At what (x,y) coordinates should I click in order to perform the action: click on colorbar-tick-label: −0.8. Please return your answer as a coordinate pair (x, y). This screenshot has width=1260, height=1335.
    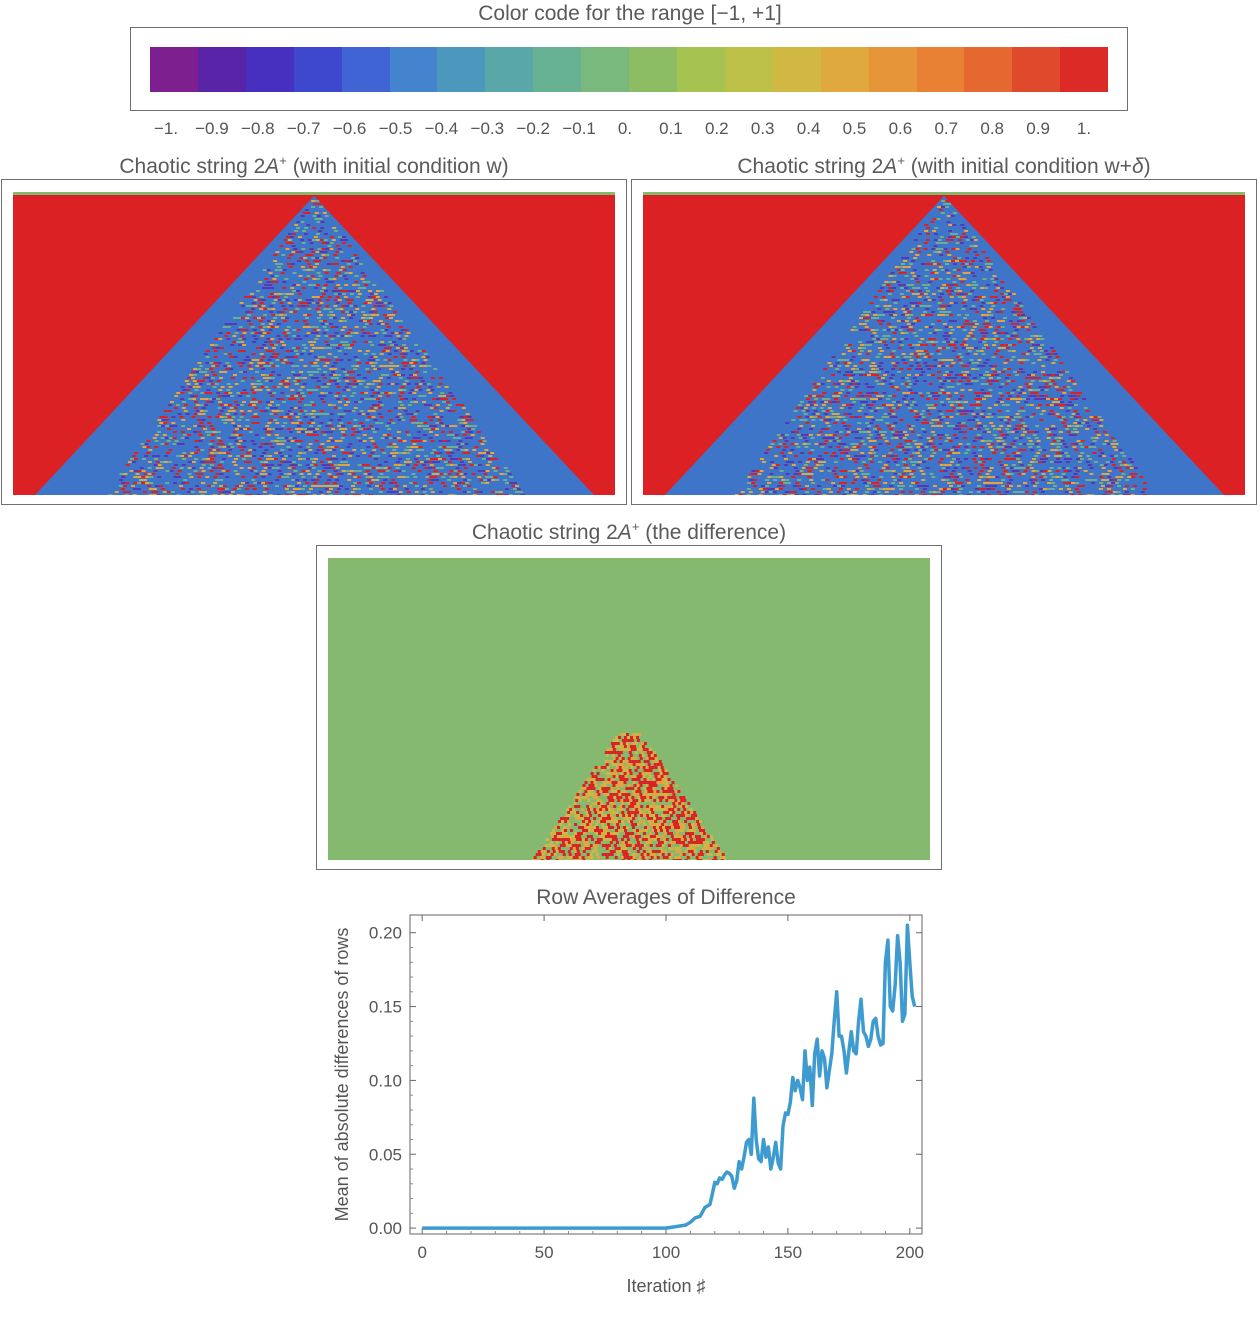
    Looking at the image, I should click on (258, 128).